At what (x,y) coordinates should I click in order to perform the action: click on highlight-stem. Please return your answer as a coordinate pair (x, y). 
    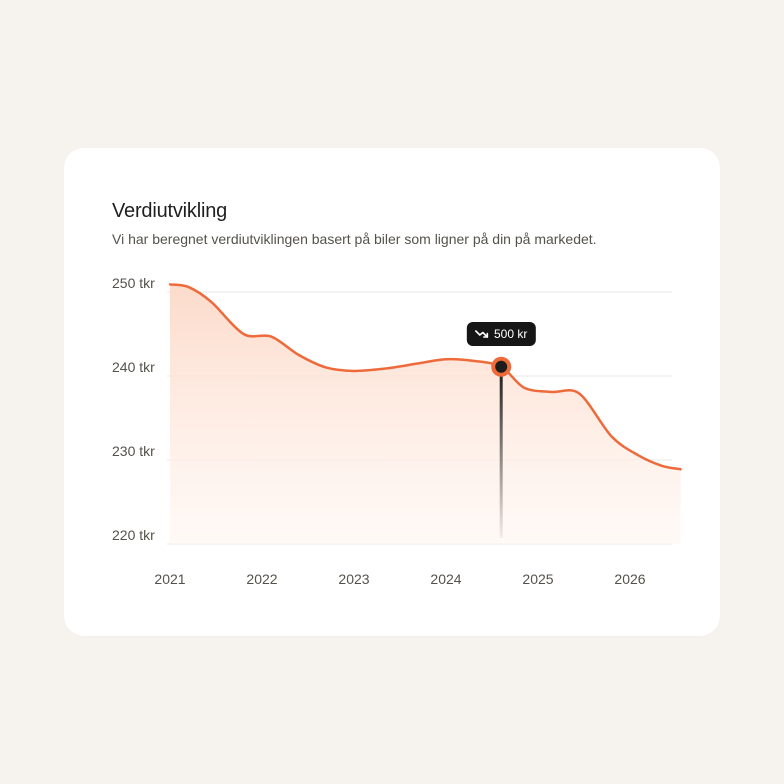
    Looking at the image, I should click on (501, 452).